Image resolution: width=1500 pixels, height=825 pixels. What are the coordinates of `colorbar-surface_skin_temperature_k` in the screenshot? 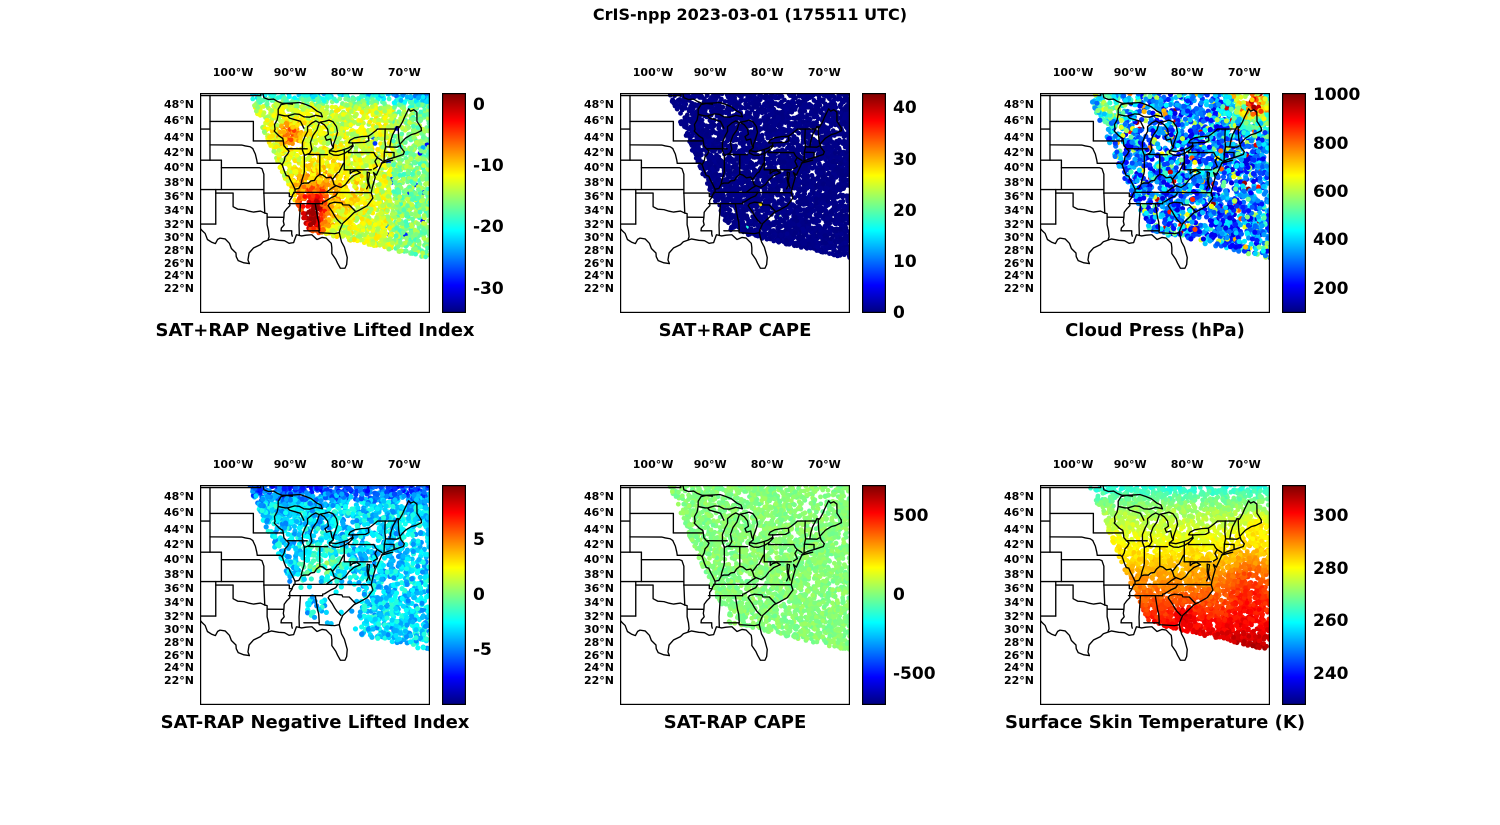 It's located at (1294, 595).